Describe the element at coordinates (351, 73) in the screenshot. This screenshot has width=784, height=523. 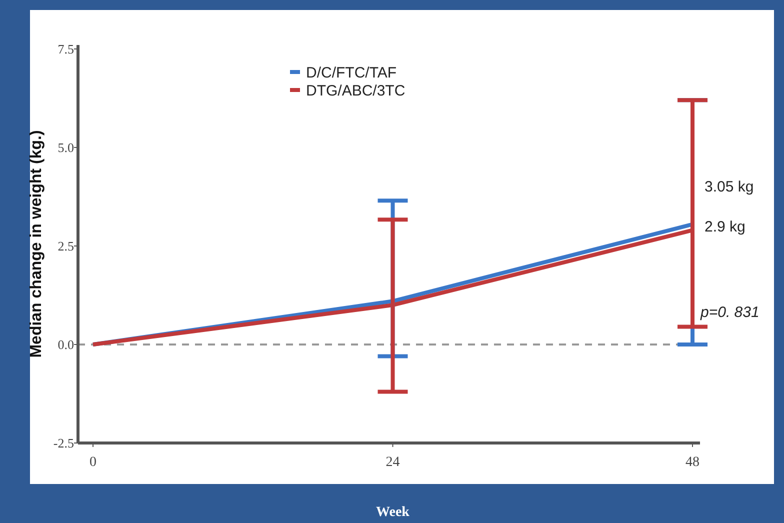
I see `legend-label: D/C/FTC/TAF` at that location.